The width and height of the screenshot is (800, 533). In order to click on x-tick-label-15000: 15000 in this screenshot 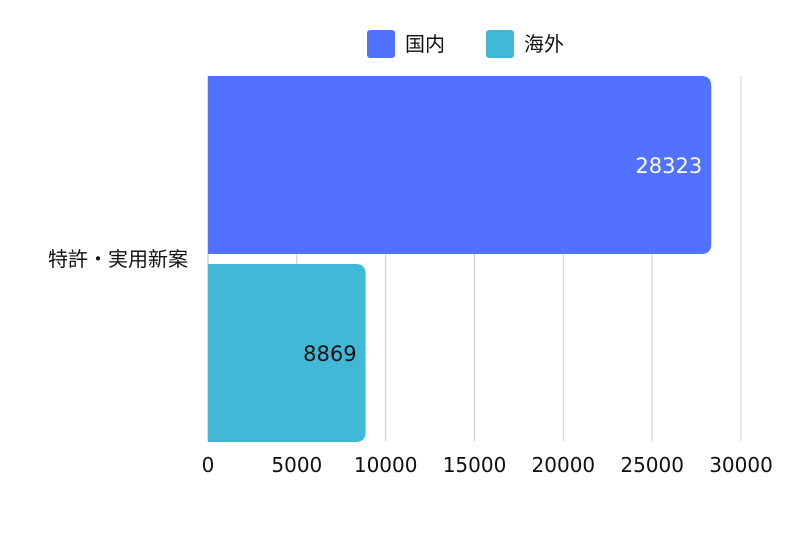, I will do `click(475, 465)`.